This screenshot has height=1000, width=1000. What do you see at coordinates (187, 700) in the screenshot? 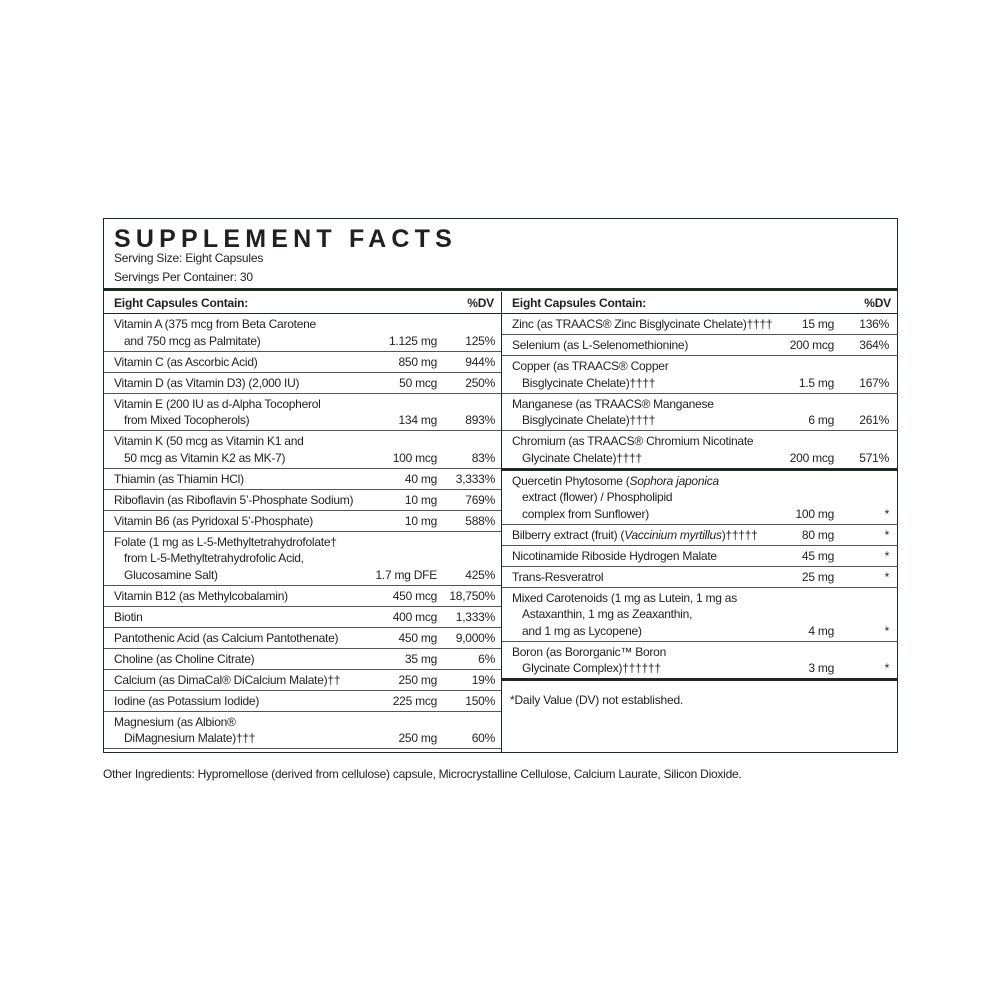
I see `ingredient-name: Iodine (as Potassium Iodide)` at bounding box center [187, 700].